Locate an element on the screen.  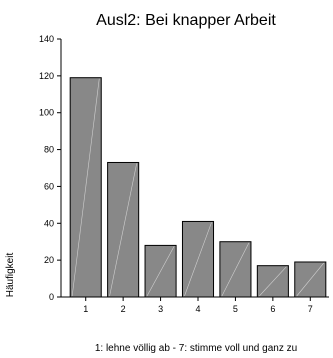
y-axis-label: Häufigkeit is located at coordinates (10, 275).